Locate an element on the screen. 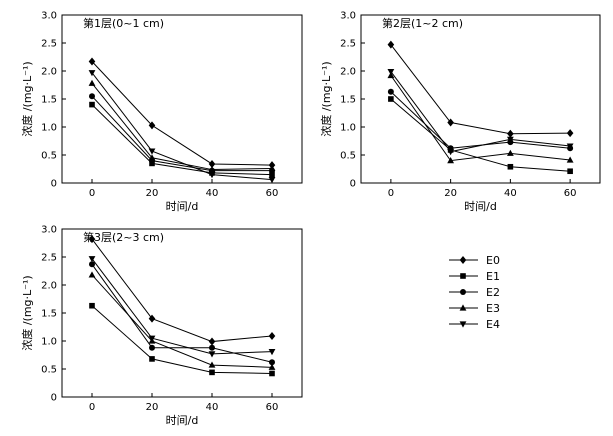 Image resolution: width=613 pixels, height=436 pixels. legend-marker-e1 is located at coordinates (463, 276).